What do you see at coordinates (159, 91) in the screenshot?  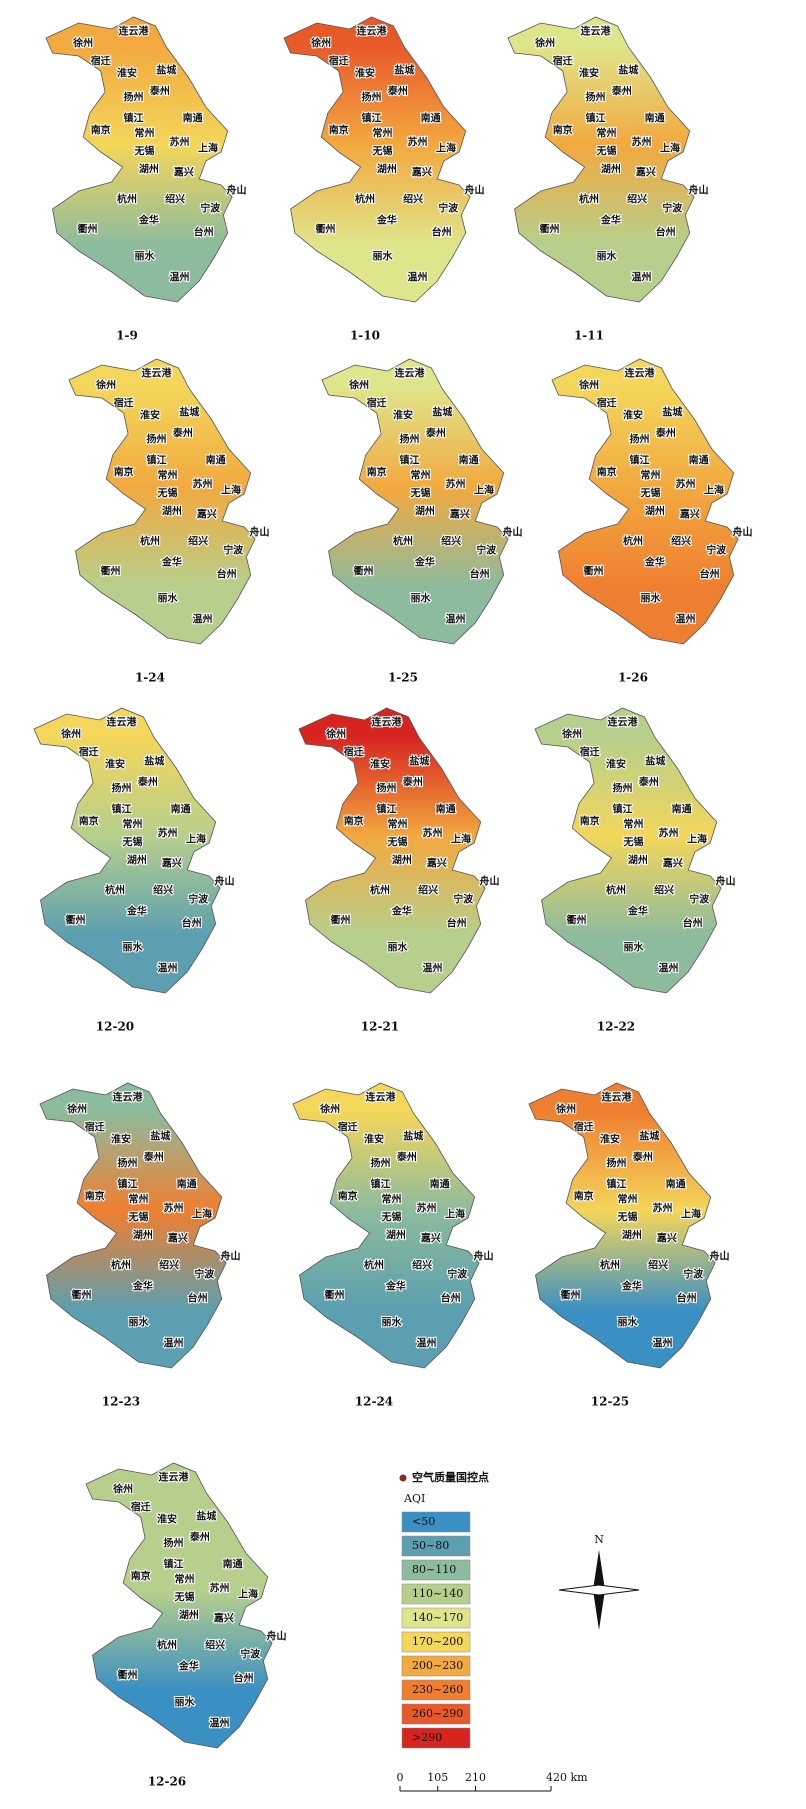 I see `city-label: 泰州` at bounding box center [159, 91].